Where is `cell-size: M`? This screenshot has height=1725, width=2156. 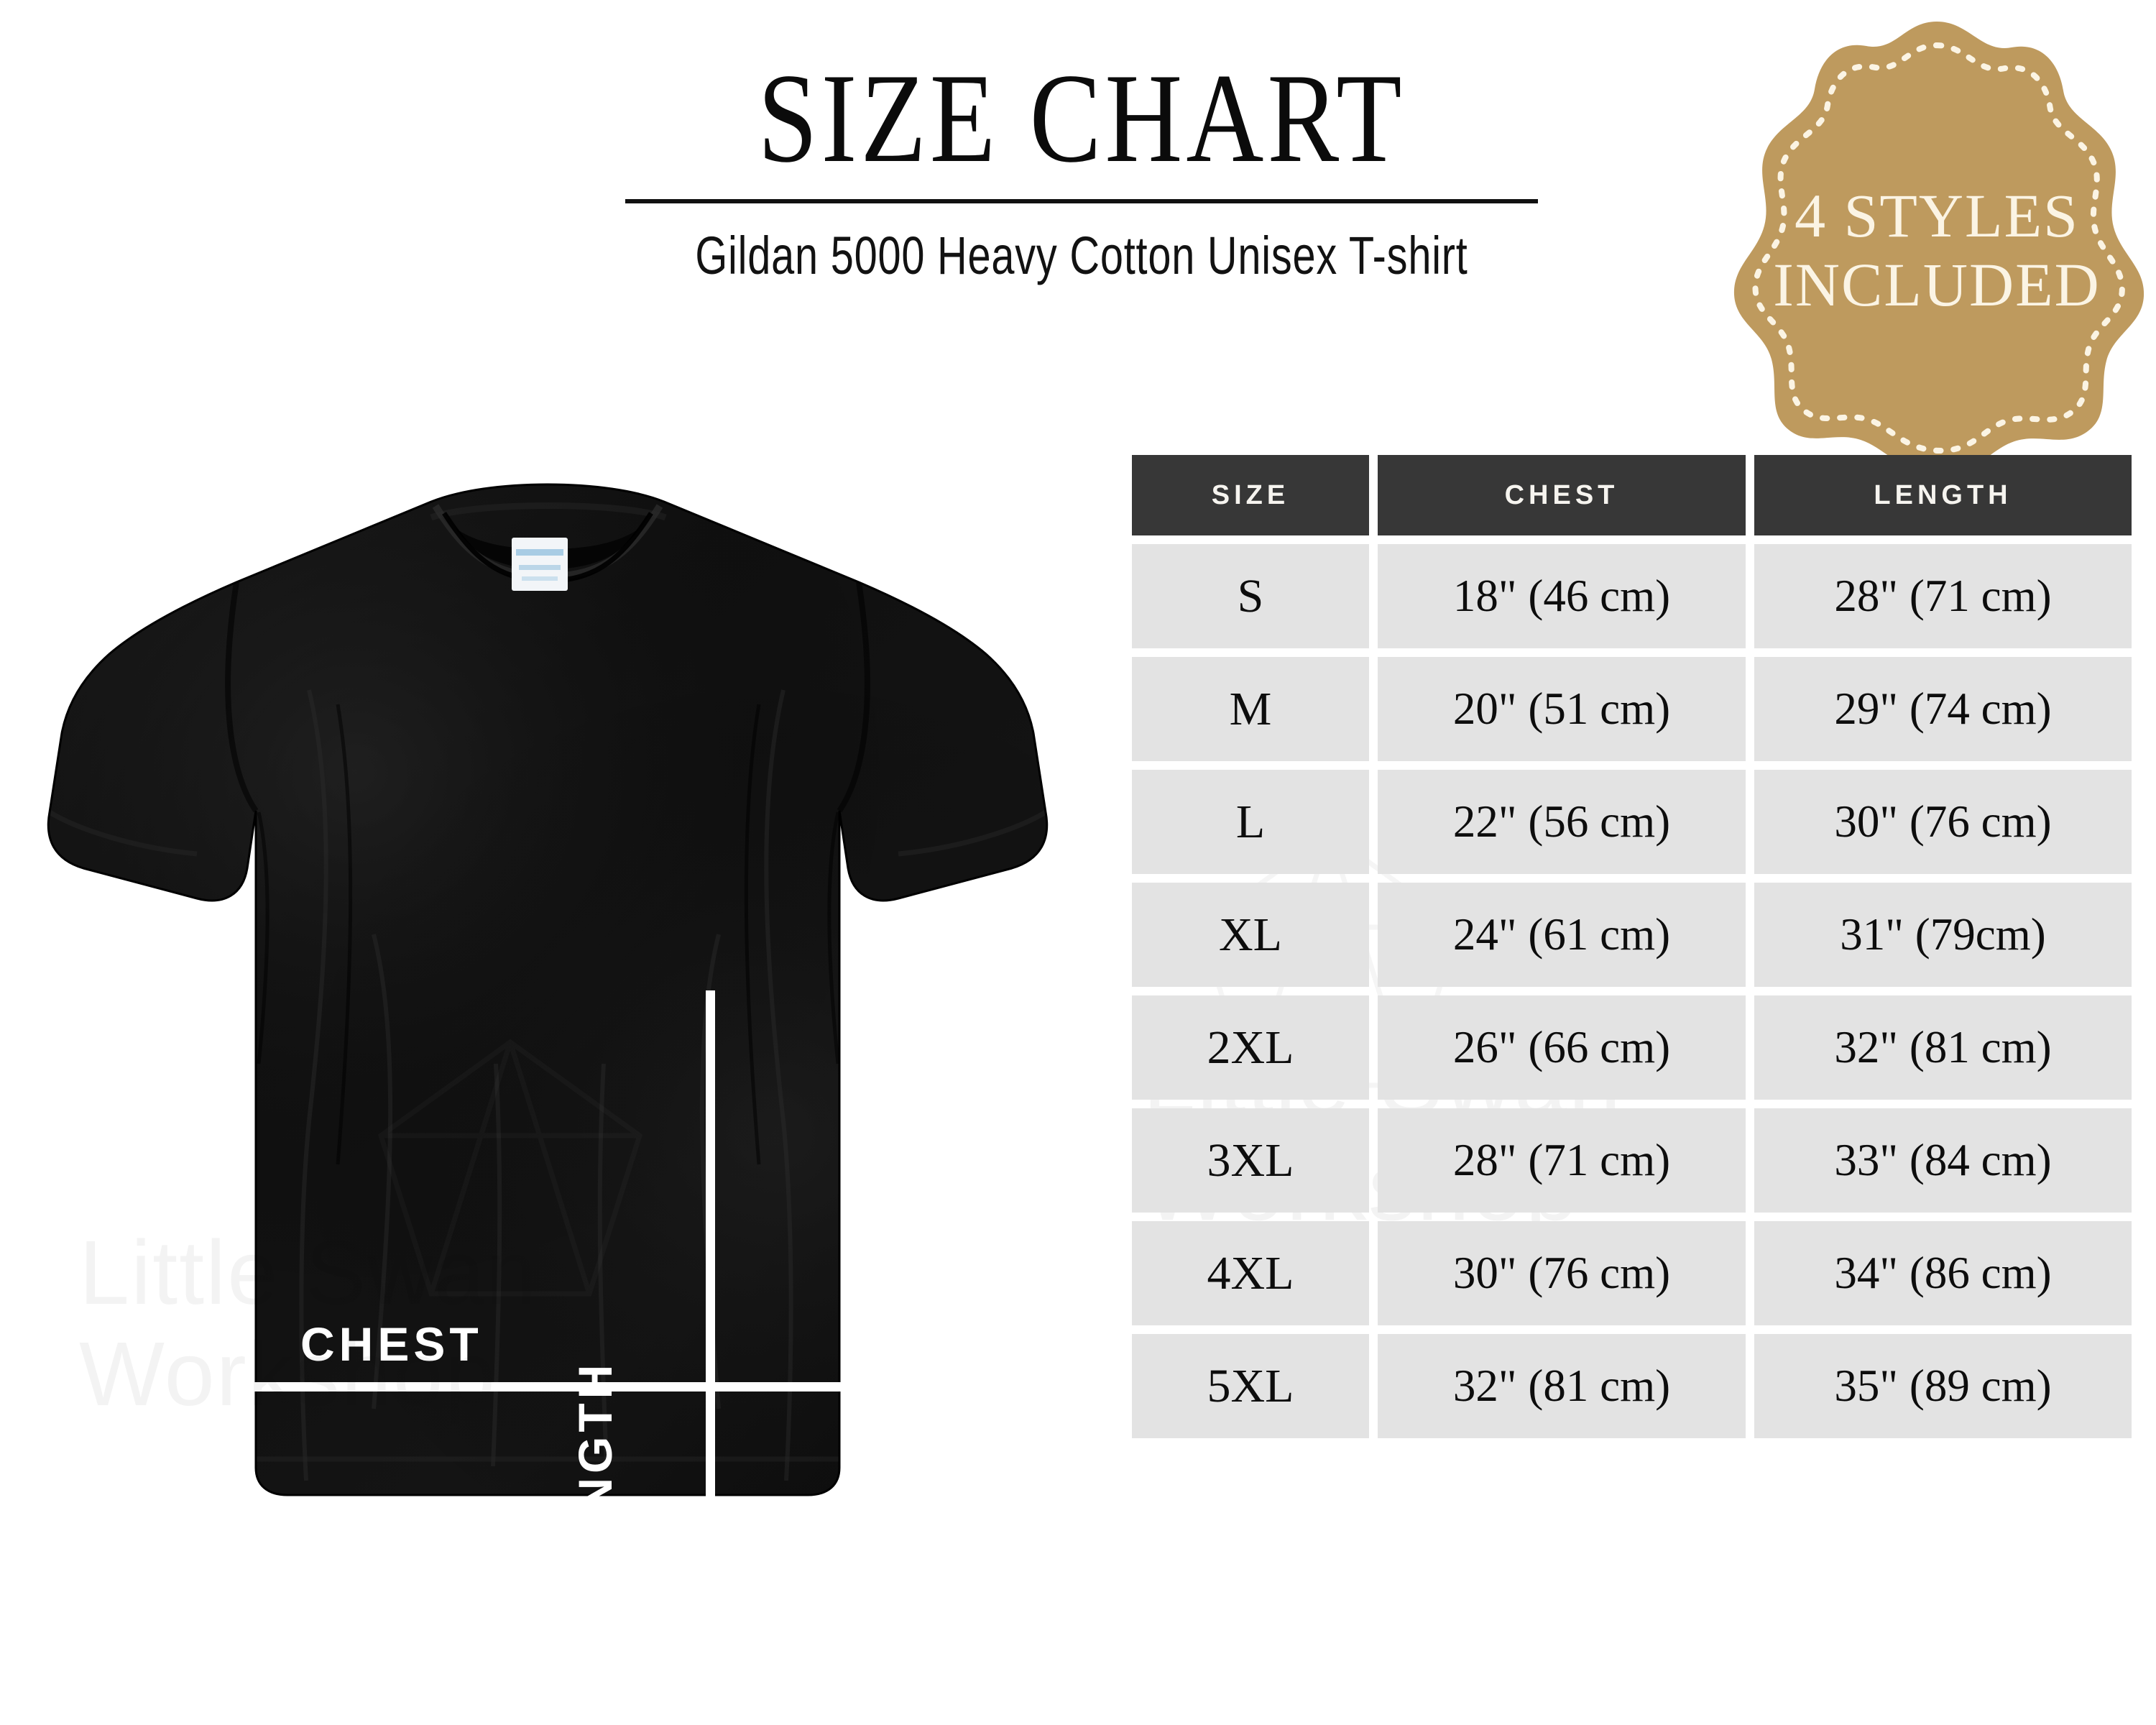
cell-size: M is located at coordinates (1250, 709).